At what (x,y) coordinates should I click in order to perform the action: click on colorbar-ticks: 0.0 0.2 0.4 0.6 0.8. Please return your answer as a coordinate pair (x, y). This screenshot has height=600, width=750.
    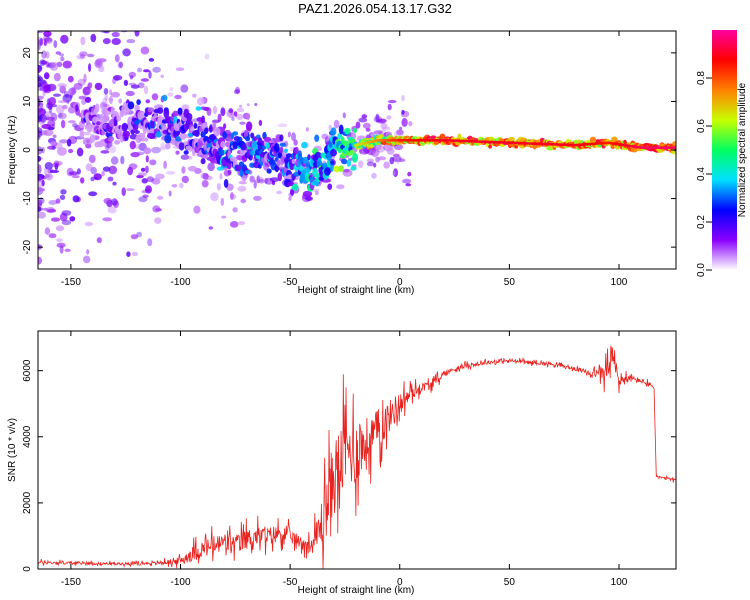
    Looking at the image, I should click on (704, 174).